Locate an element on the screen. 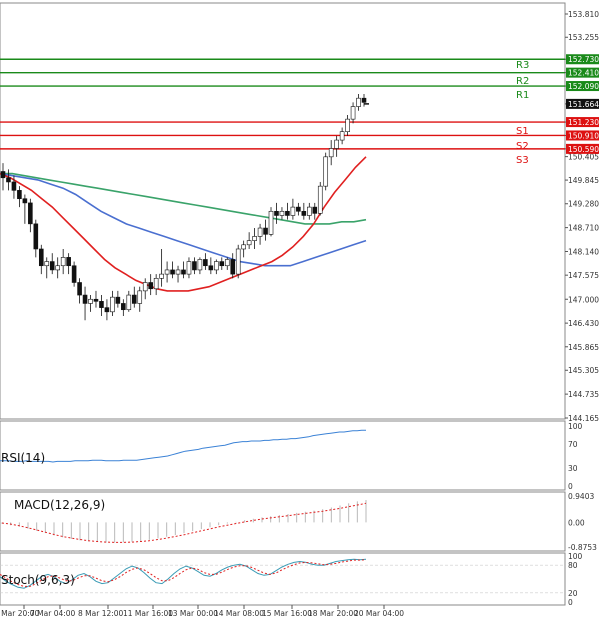  stoch-k-line is located at coordinates (183, 573).